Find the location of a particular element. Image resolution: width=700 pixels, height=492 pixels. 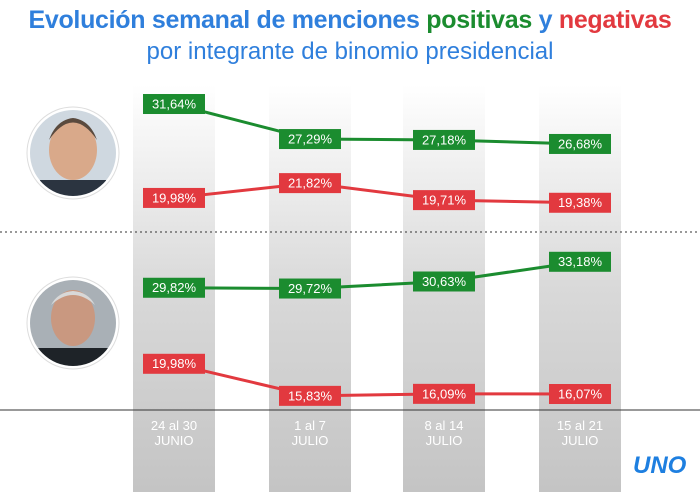

value-label: 30,63% is located at coordinates (444, 281).